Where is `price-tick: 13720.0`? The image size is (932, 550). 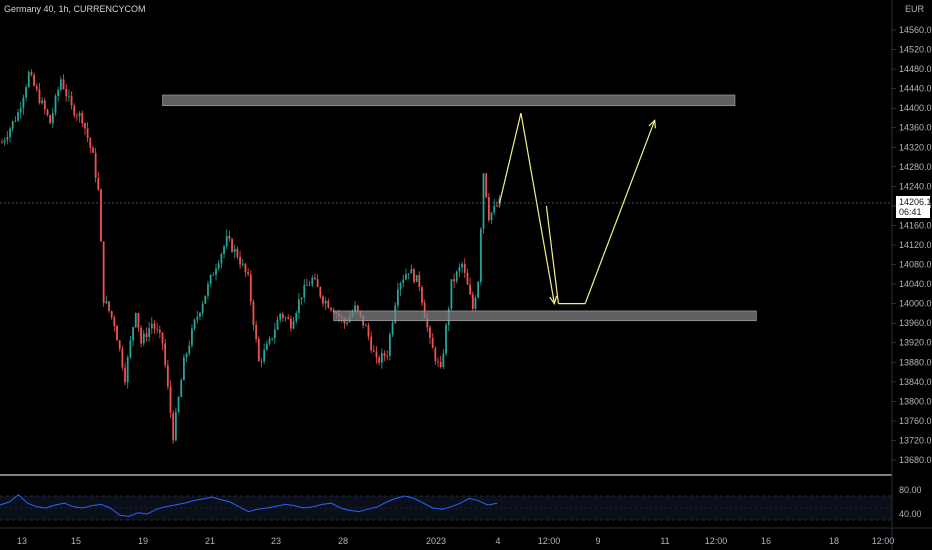 price-tick: 13720.0 is located at coordinates (915, 440).